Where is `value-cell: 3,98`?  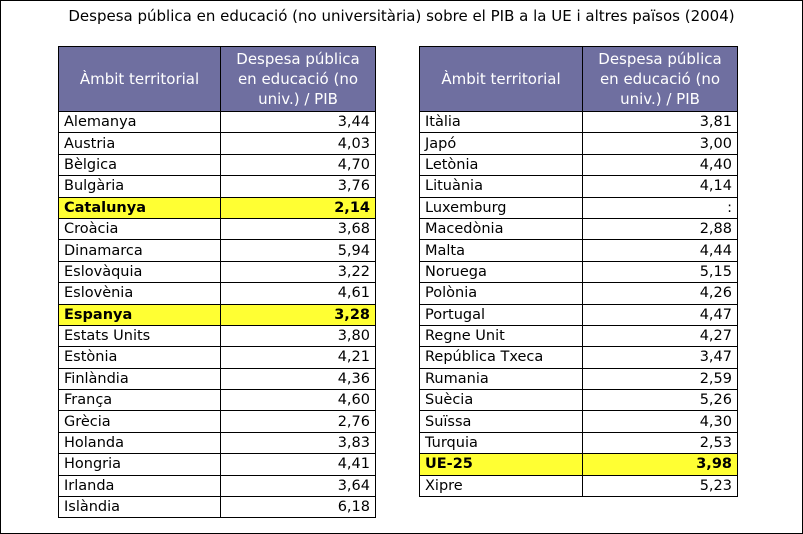 value-cell: 3,98 is located at coordinates (660, 464).